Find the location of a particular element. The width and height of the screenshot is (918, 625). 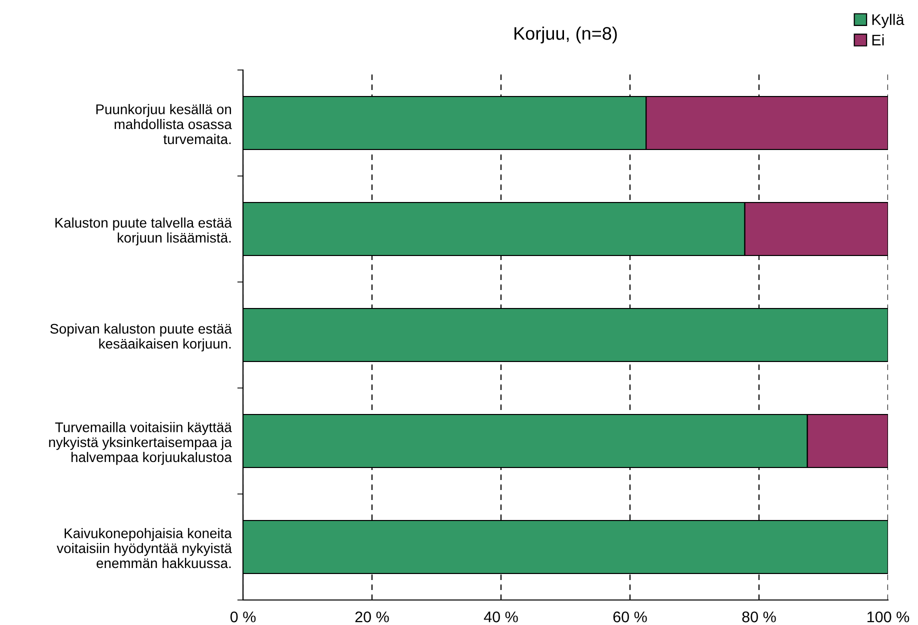

x-tick-label: 60 % is located at coordinates (630, 617).